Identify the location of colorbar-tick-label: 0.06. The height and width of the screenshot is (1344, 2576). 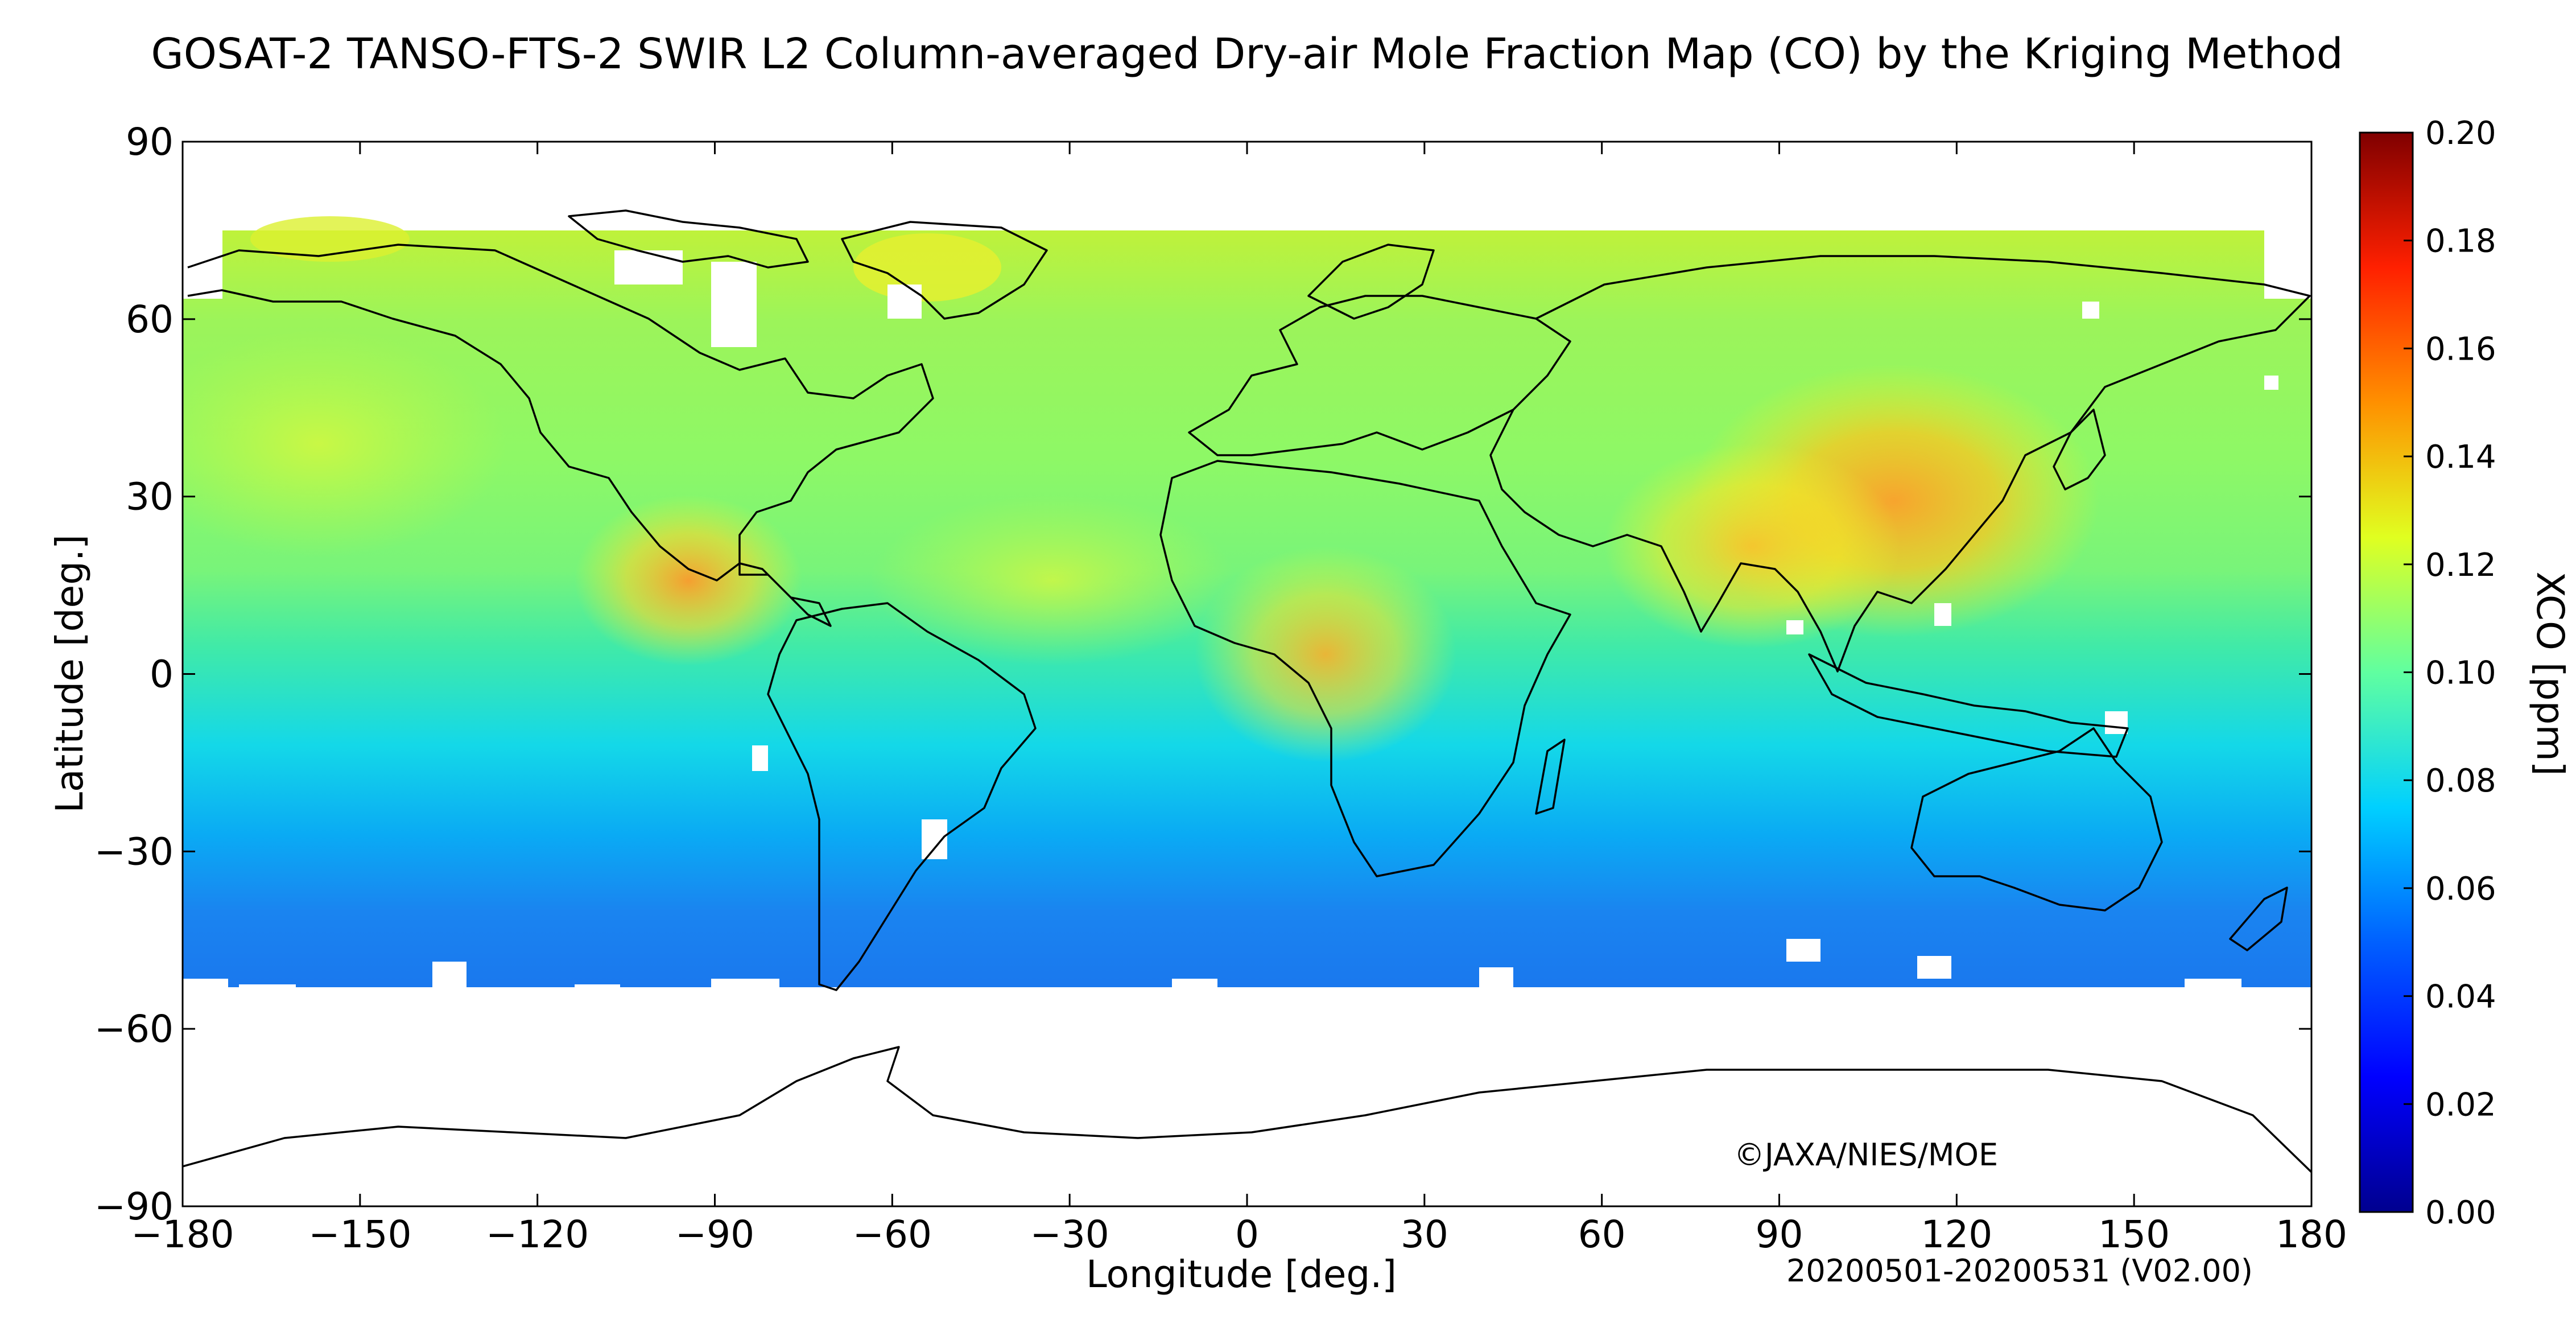
(2460, 890).